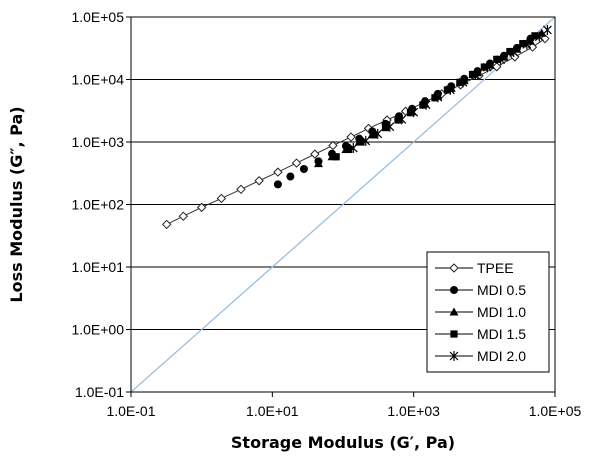 Image resolution: width=614 pixels, height=463 pixels. What do you see at coordinates (555, 411) in the screenshot?
I see `x-tick-label: 1.0E+05` at bounding box center [555, 411].